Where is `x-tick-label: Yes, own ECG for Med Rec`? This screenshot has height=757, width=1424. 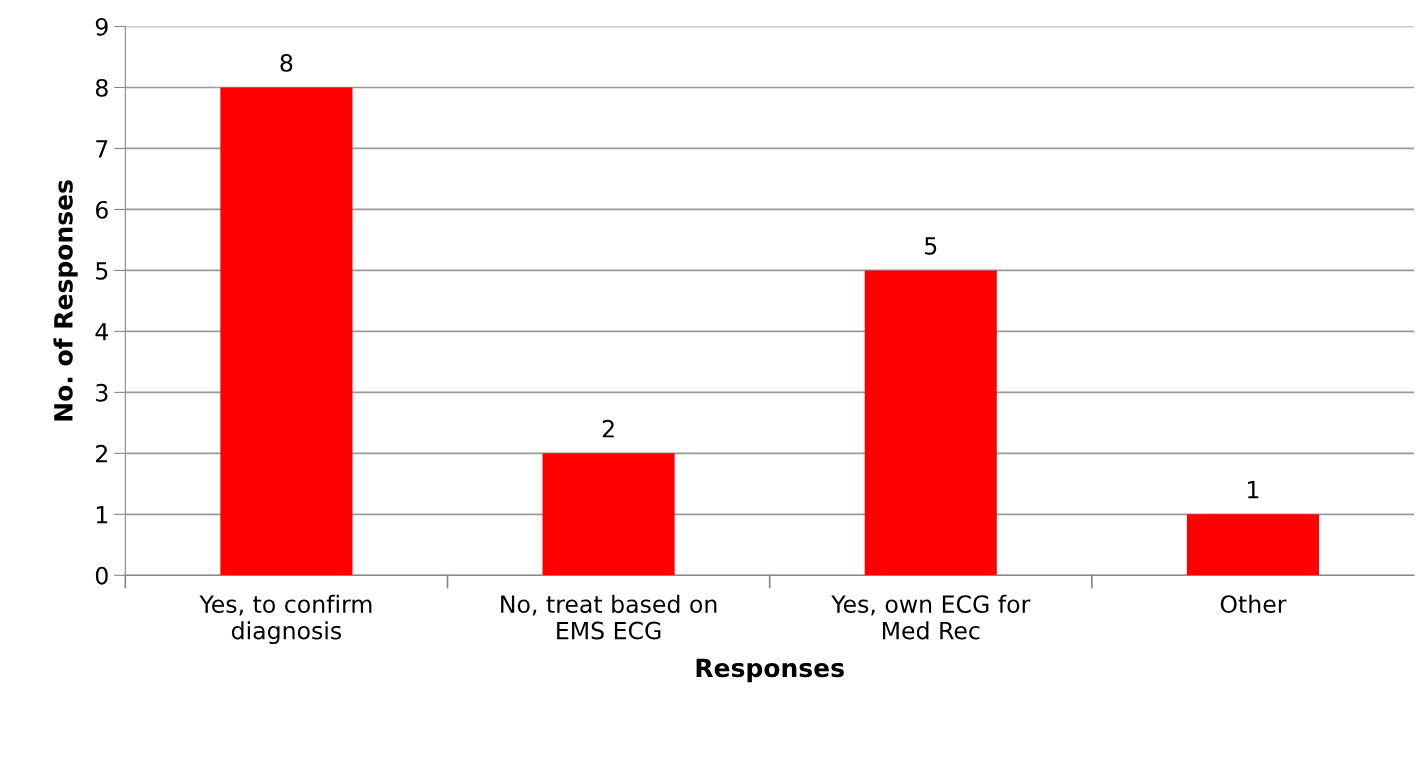 x-tick-label: Yes, own ECG for Med Rec is located at coordinates (931, 617).